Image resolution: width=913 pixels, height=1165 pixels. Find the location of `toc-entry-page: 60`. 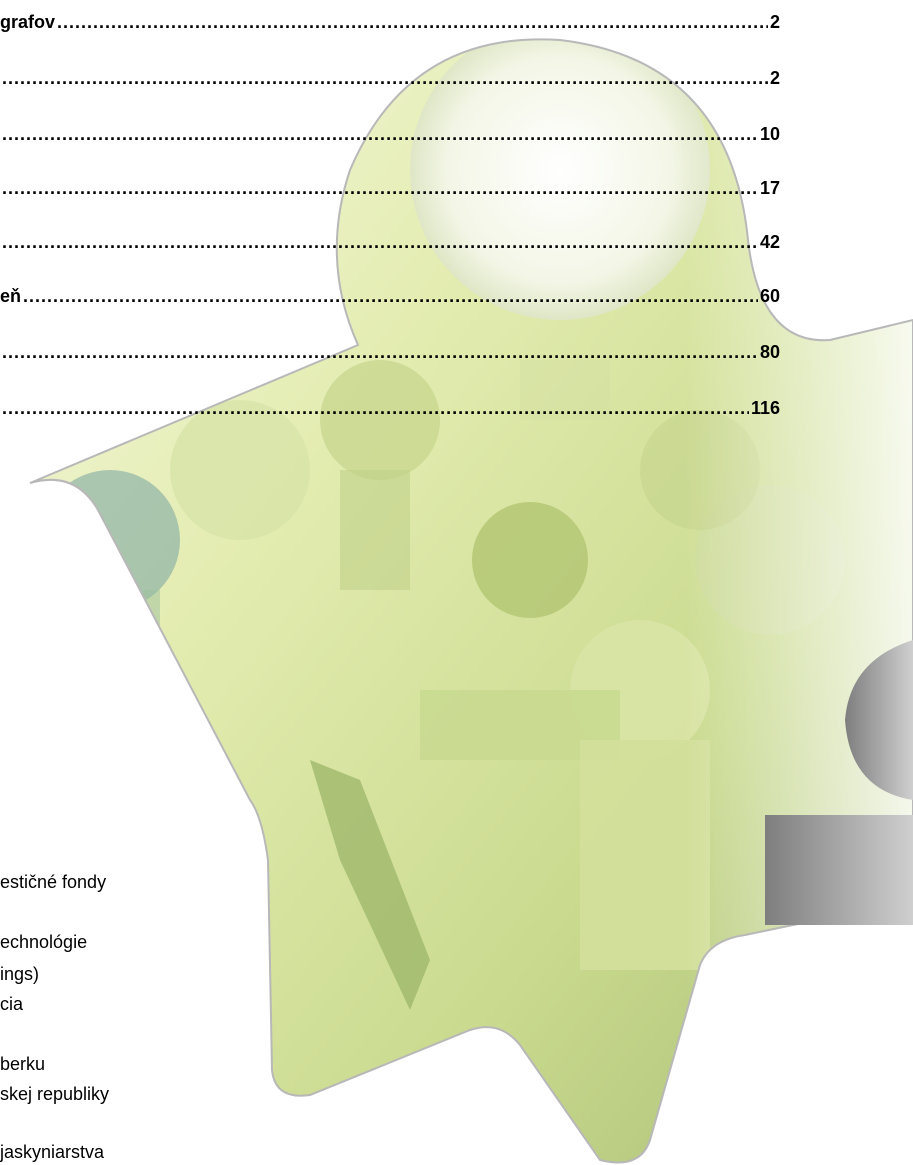

toc-entry-page: 60 is located at coordinates (769, 296).